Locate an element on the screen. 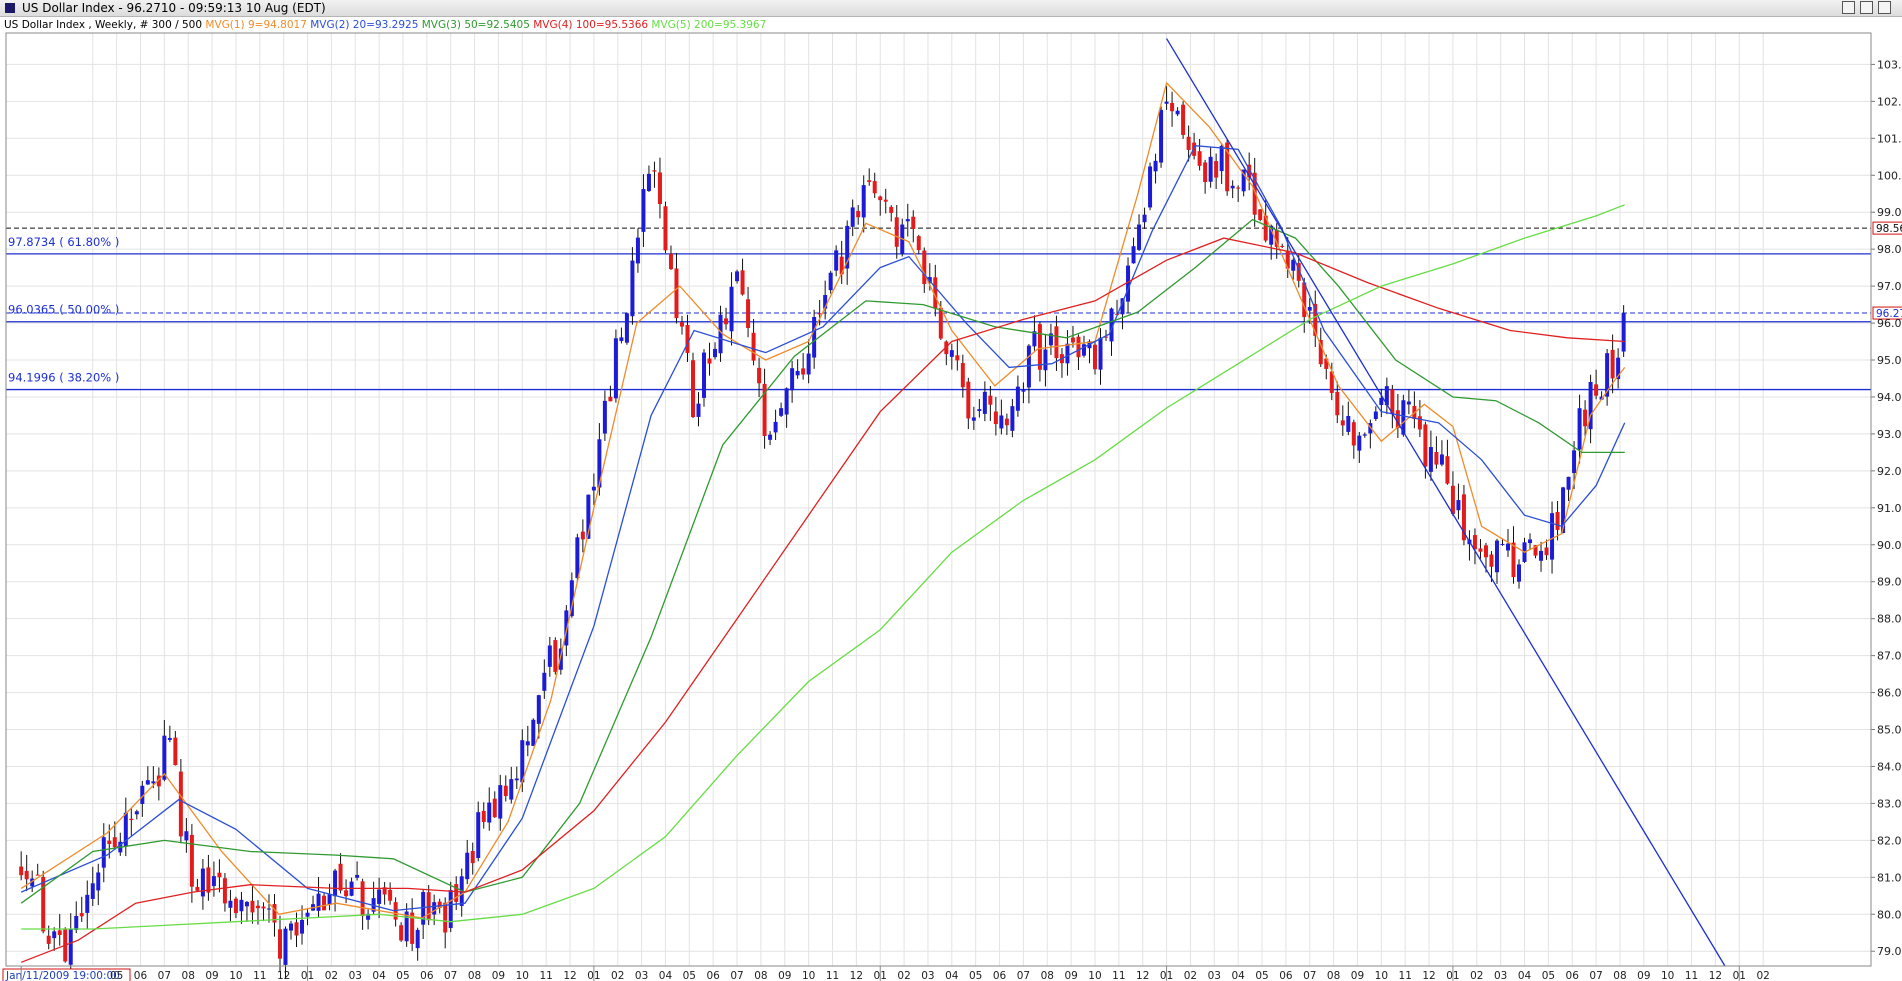  y-tick-label: 89.0000 is located at coordinates (1889, 582).